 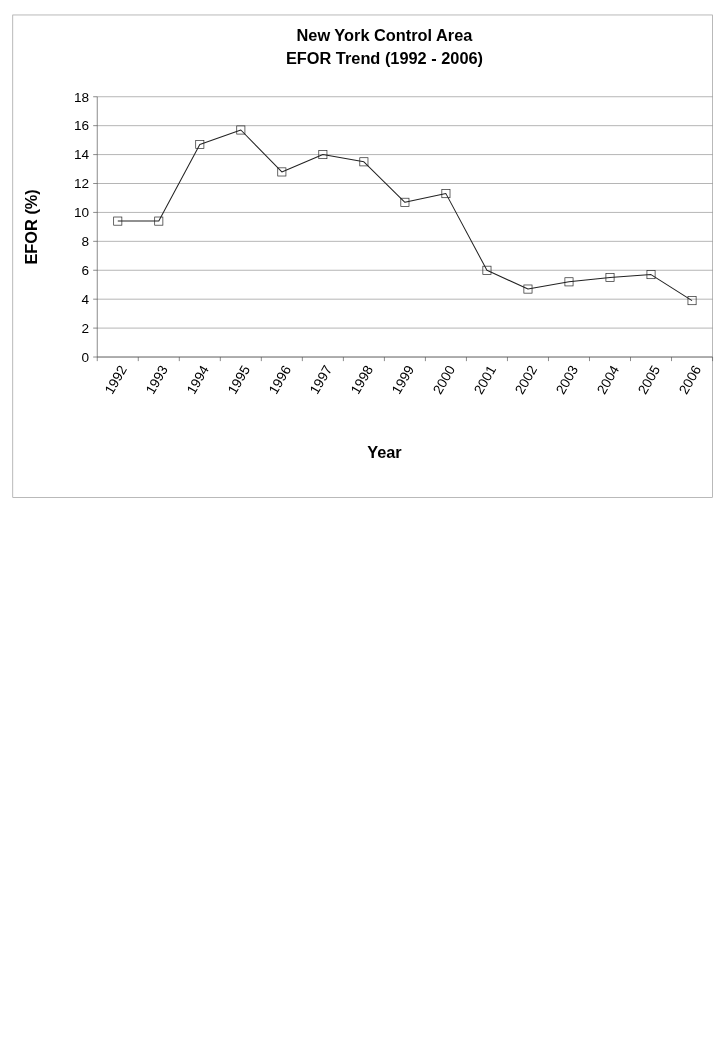 What do you see at coordinates (385, 451) in the screenshot?
I see `x-axis-title: Year` at bounding box center [385, 451].